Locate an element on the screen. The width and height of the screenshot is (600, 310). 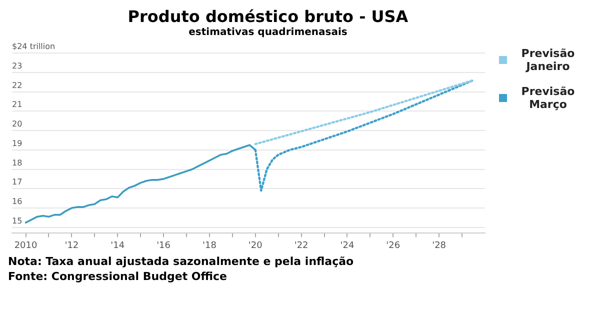
source-note: Fonte: Congressional Budget Office is located at coordinates (118, 276).